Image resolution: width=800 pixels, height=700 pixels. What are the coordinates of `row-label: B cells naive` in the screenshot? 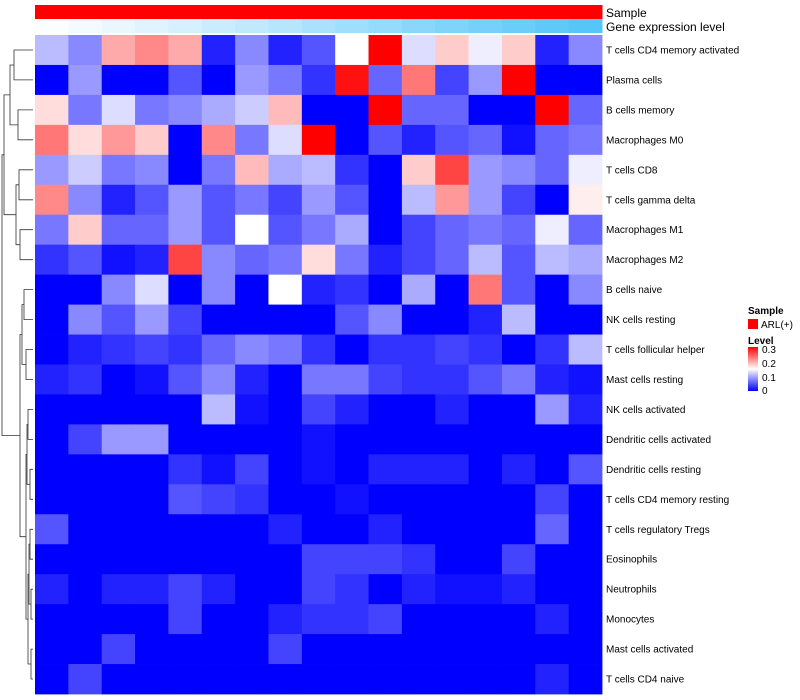 It's located at (634, 290).